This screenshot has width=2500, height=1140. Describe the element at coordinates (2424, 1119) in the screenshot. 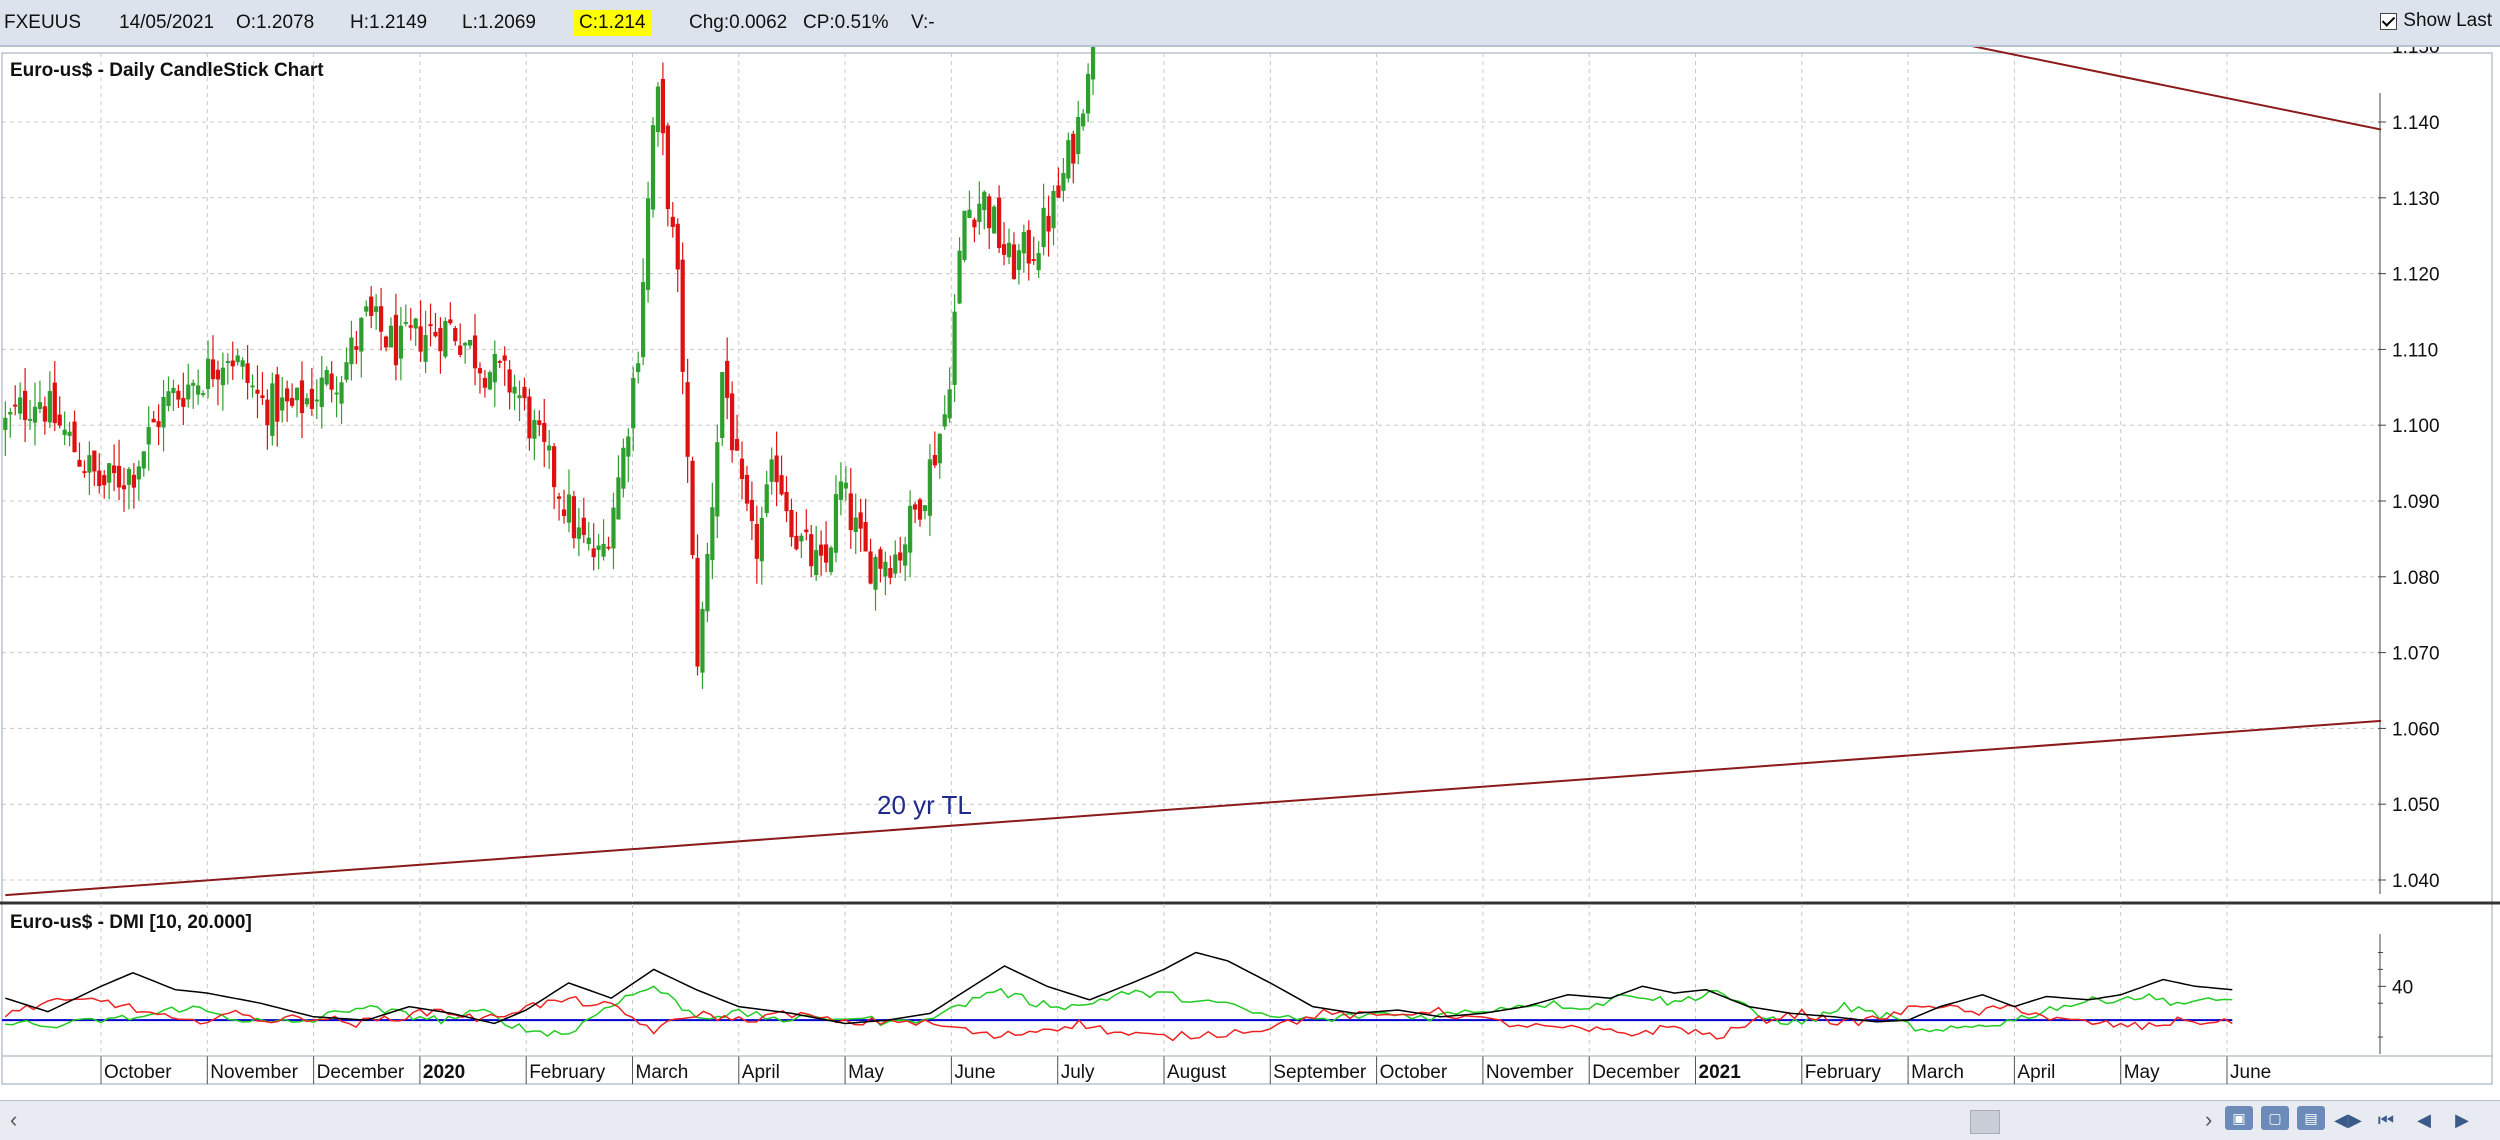

I see `prev-icon: ◀` at that location.